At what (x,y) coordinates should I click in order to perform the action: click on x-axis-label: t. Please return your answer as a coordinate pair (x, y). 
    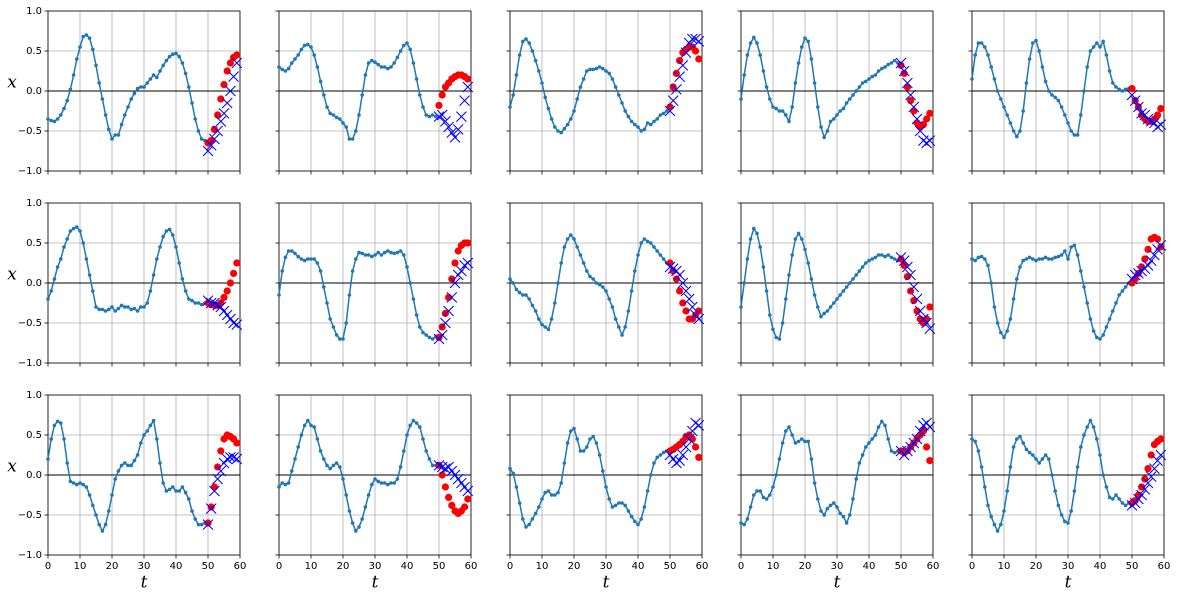
    Looking at the image, I should click on (606, 583).